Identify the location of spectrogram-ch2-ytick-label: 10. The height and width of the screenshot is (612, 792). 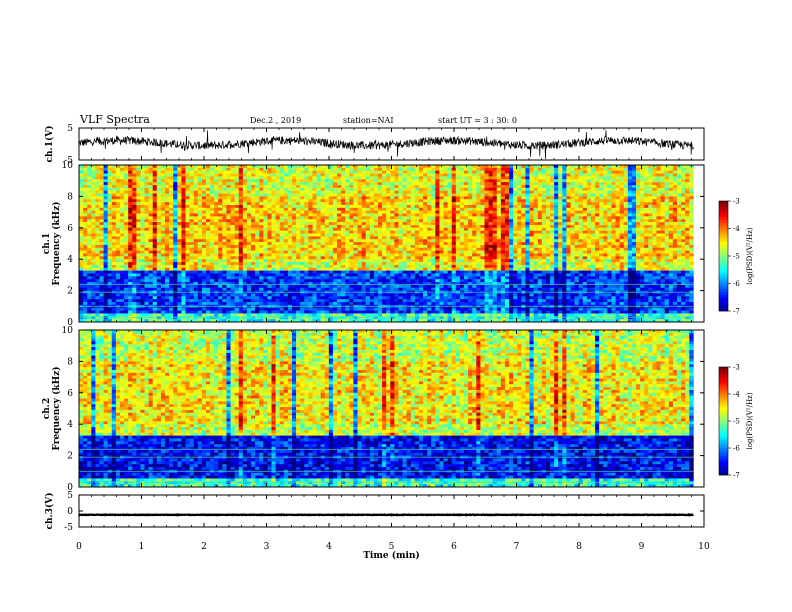
(68, 331).